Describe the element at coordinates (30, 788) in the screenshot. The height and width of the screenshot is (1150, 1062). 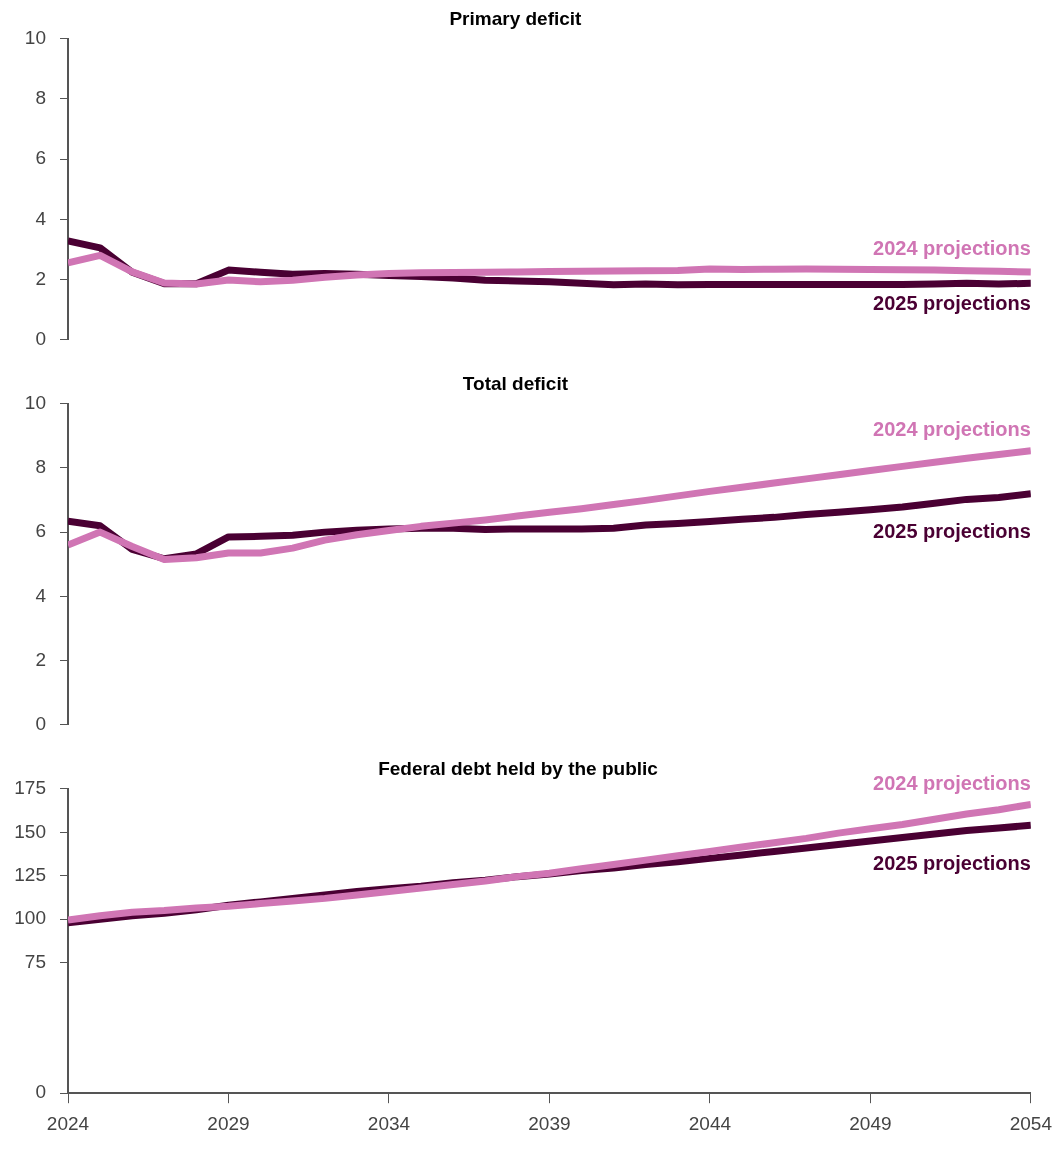
I see `y-tick-label: 175` at that location.